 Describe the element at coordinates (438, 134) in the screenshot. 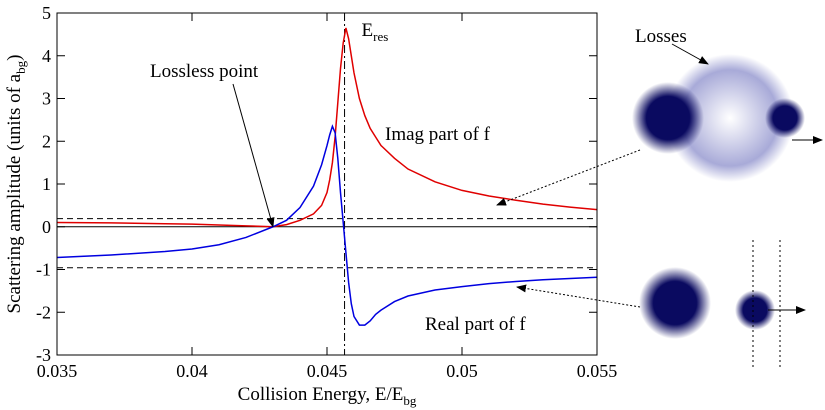

I see `series-label: Imag part of f` at that location.